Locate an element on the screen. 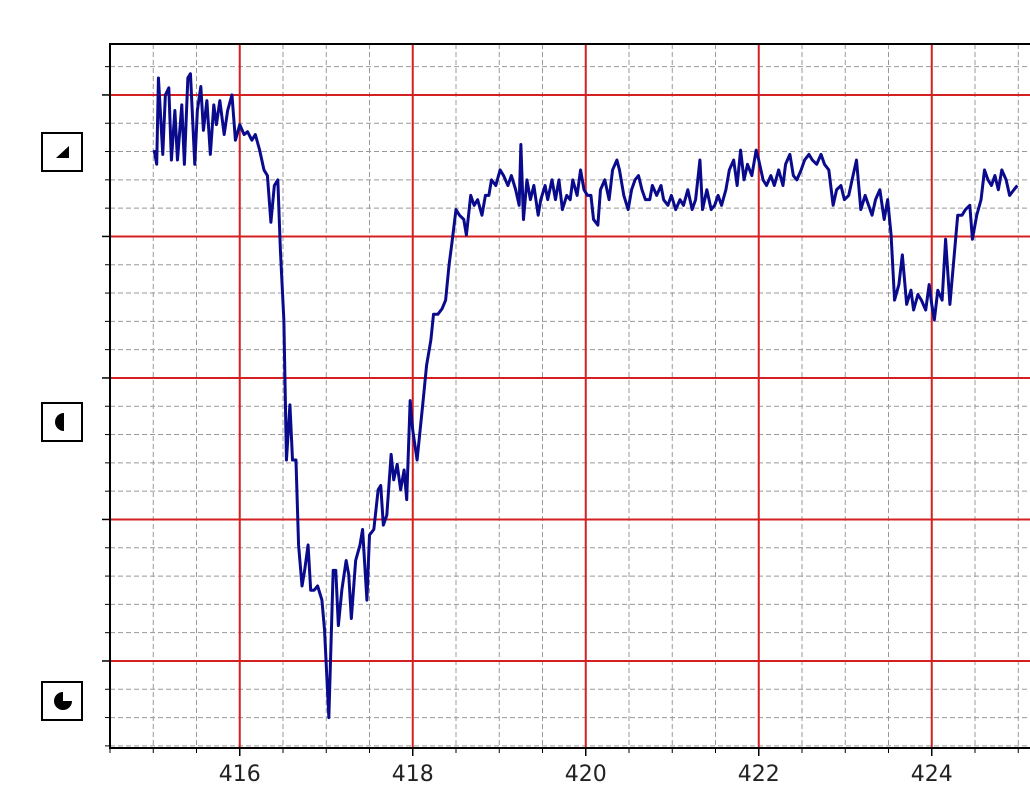 The image size is (1030, 795). x-tick-label: 424 is located at coordinates (932, 774).